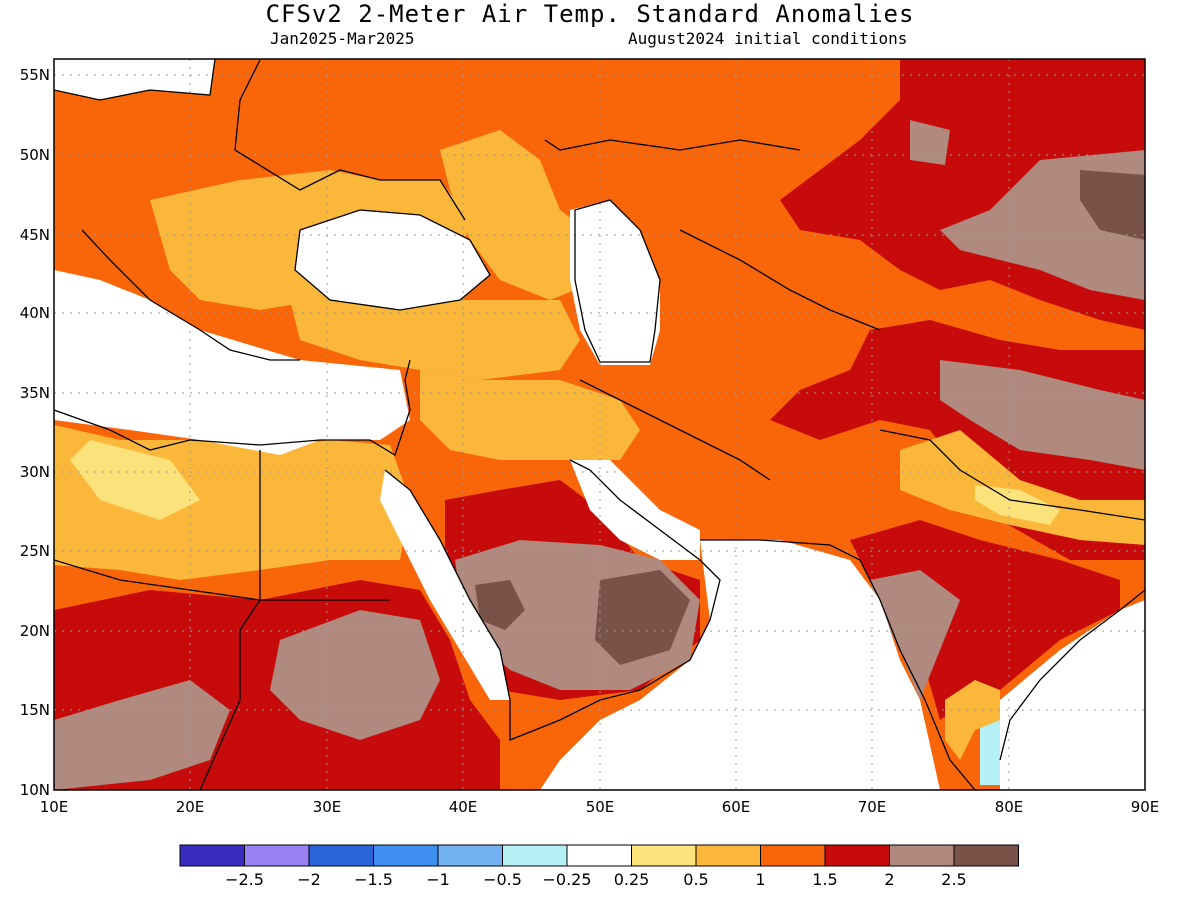 This screenshot has width=1200, height=900. I want to click on lat-tick-40n: 40N, so click(35, 313).